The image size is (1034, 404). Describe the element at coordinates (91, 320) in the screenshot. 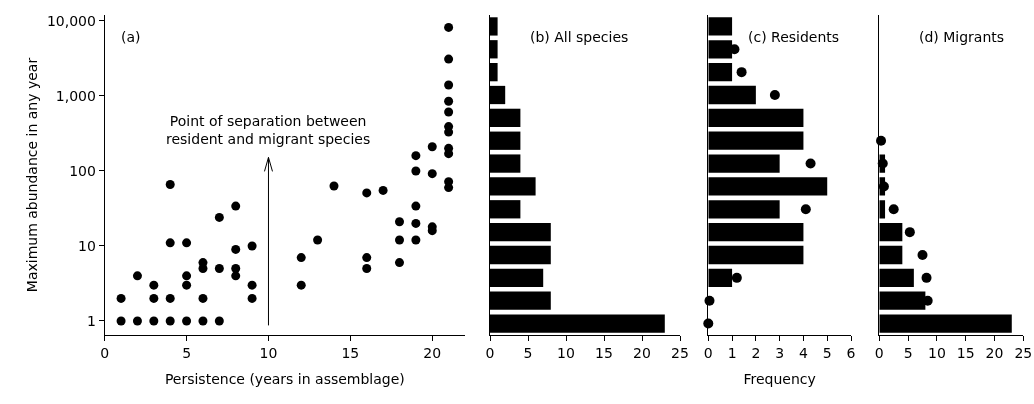

I see `y-tick-label: 1` at that location.